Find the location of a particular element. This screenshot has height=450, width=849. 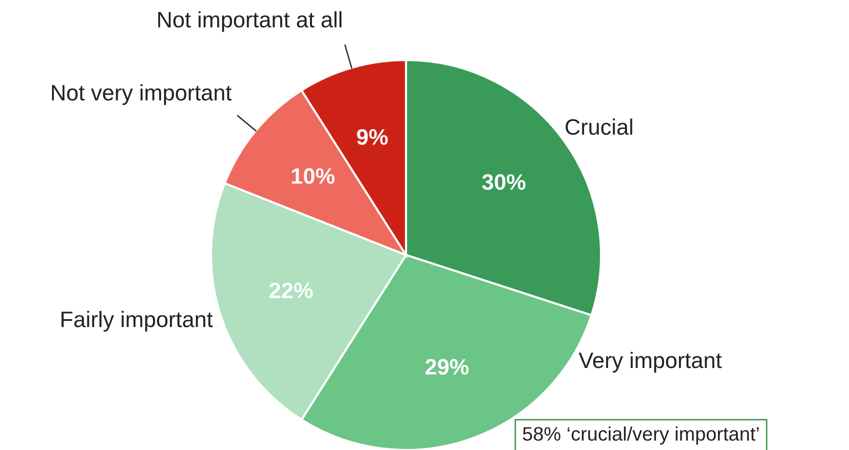

slice-label: Crucial is located at coordinates (599, 126).